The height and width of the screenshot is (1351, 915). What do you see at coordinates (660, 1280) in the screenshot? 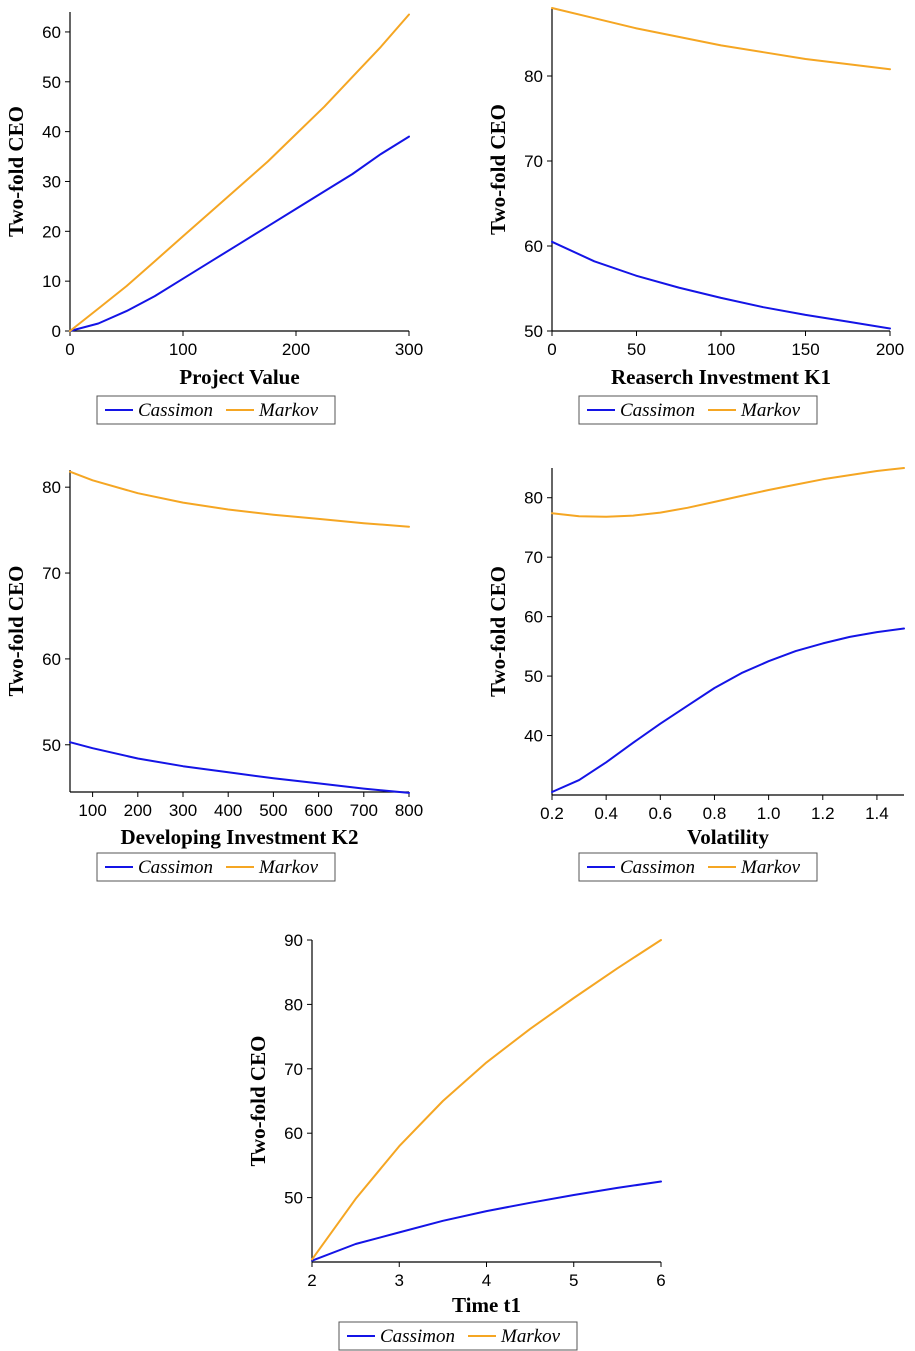
I see `x-tick-label: 6` at bounding box center [660, 1280].